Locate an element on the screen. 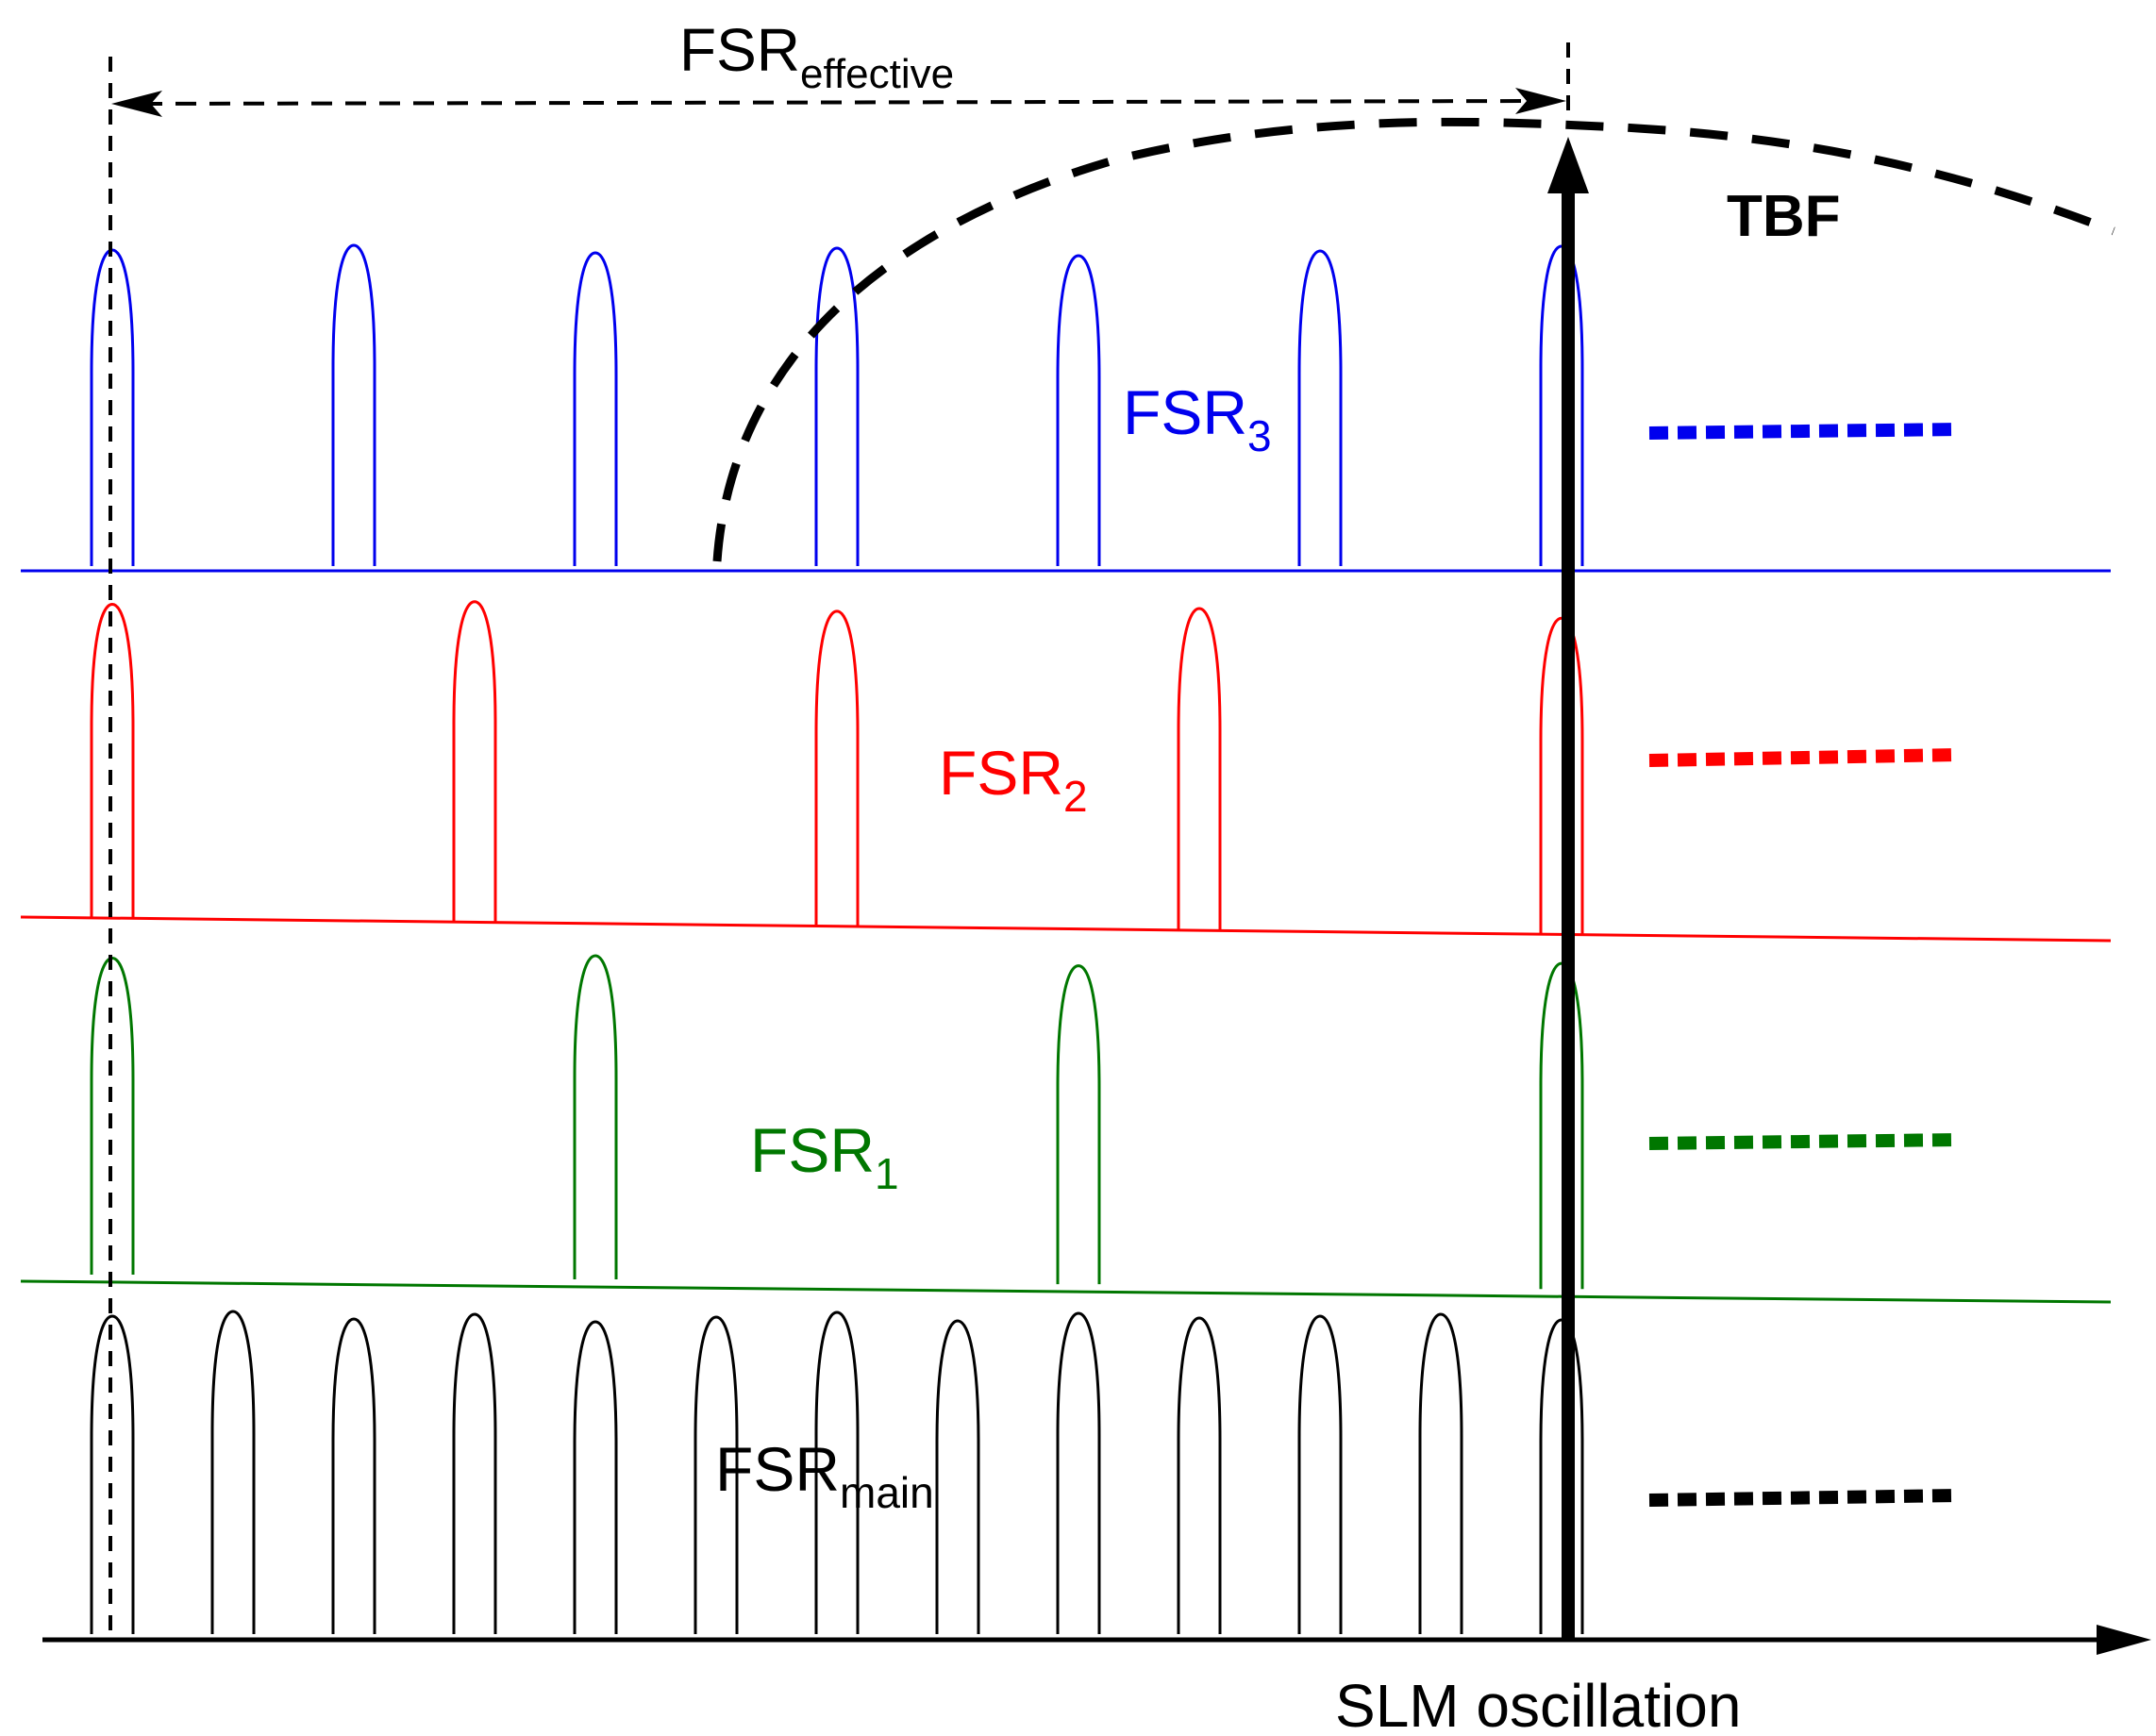 This screenshot has height=1736, width=2156. fsr-main-label: FSRmain is located at coordinates (824, 1475).